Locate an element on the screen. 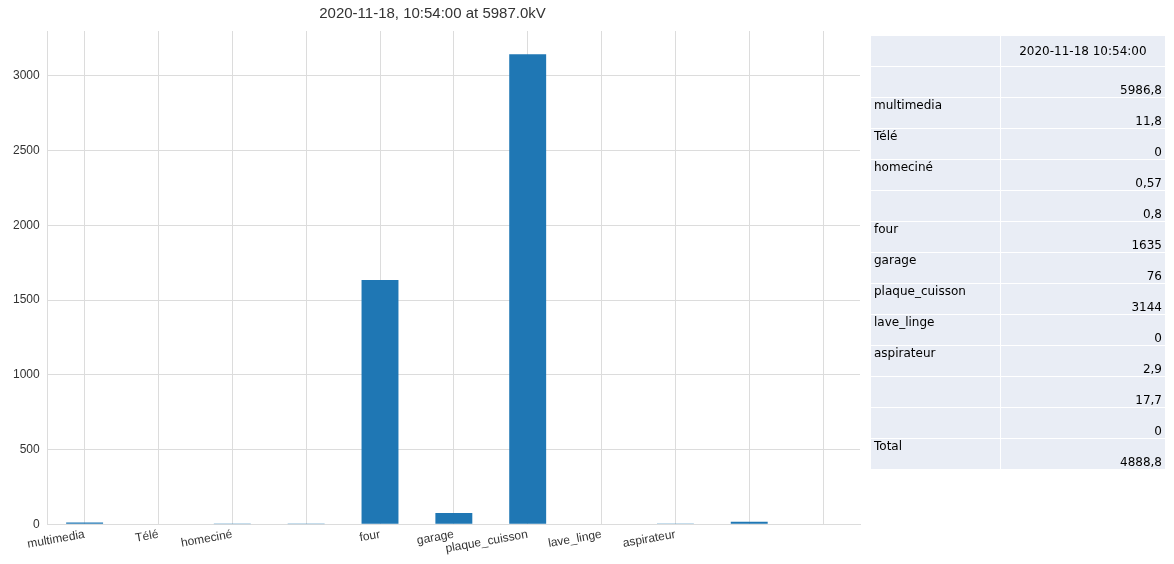 The width and height of the screenshot is (1174, 564). category-label: four is located at coordinates (935, 237).